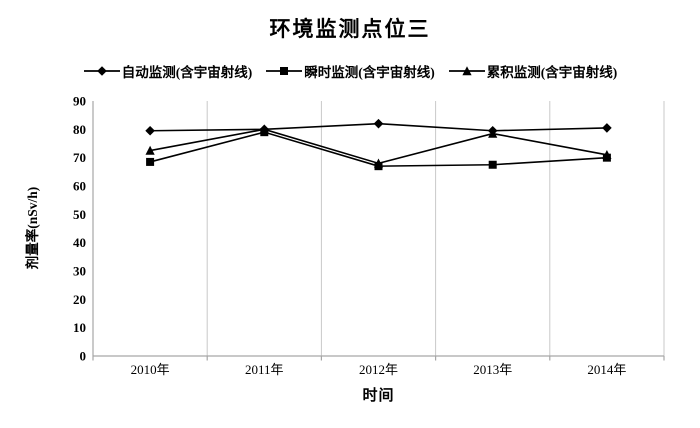 This screenshot has width=700, height=428. Describe the element at coordinates (83, 356) in the screenshot. I see `y-tick-label: 0` at that location.